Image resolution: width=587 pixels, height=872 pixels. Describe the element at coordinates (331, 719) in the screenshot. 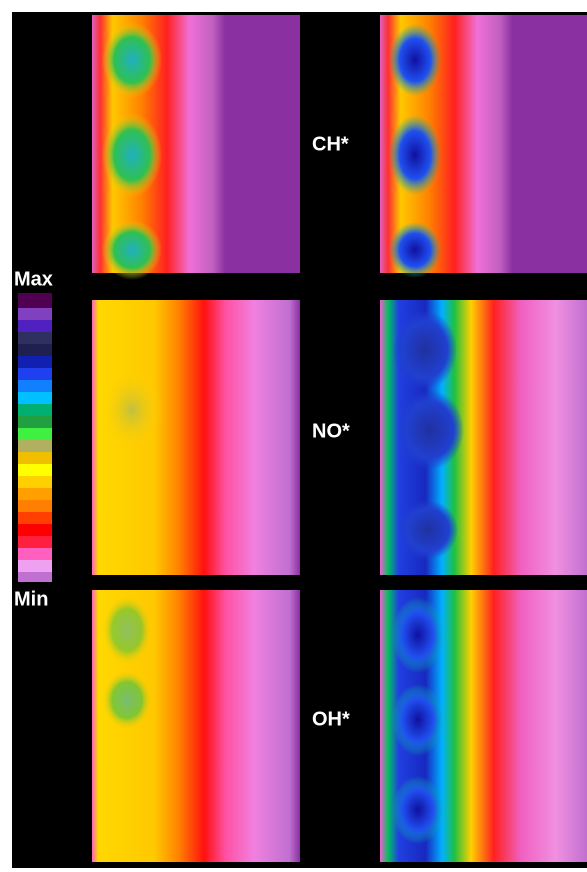

I see `row-label: OH*` at that location.